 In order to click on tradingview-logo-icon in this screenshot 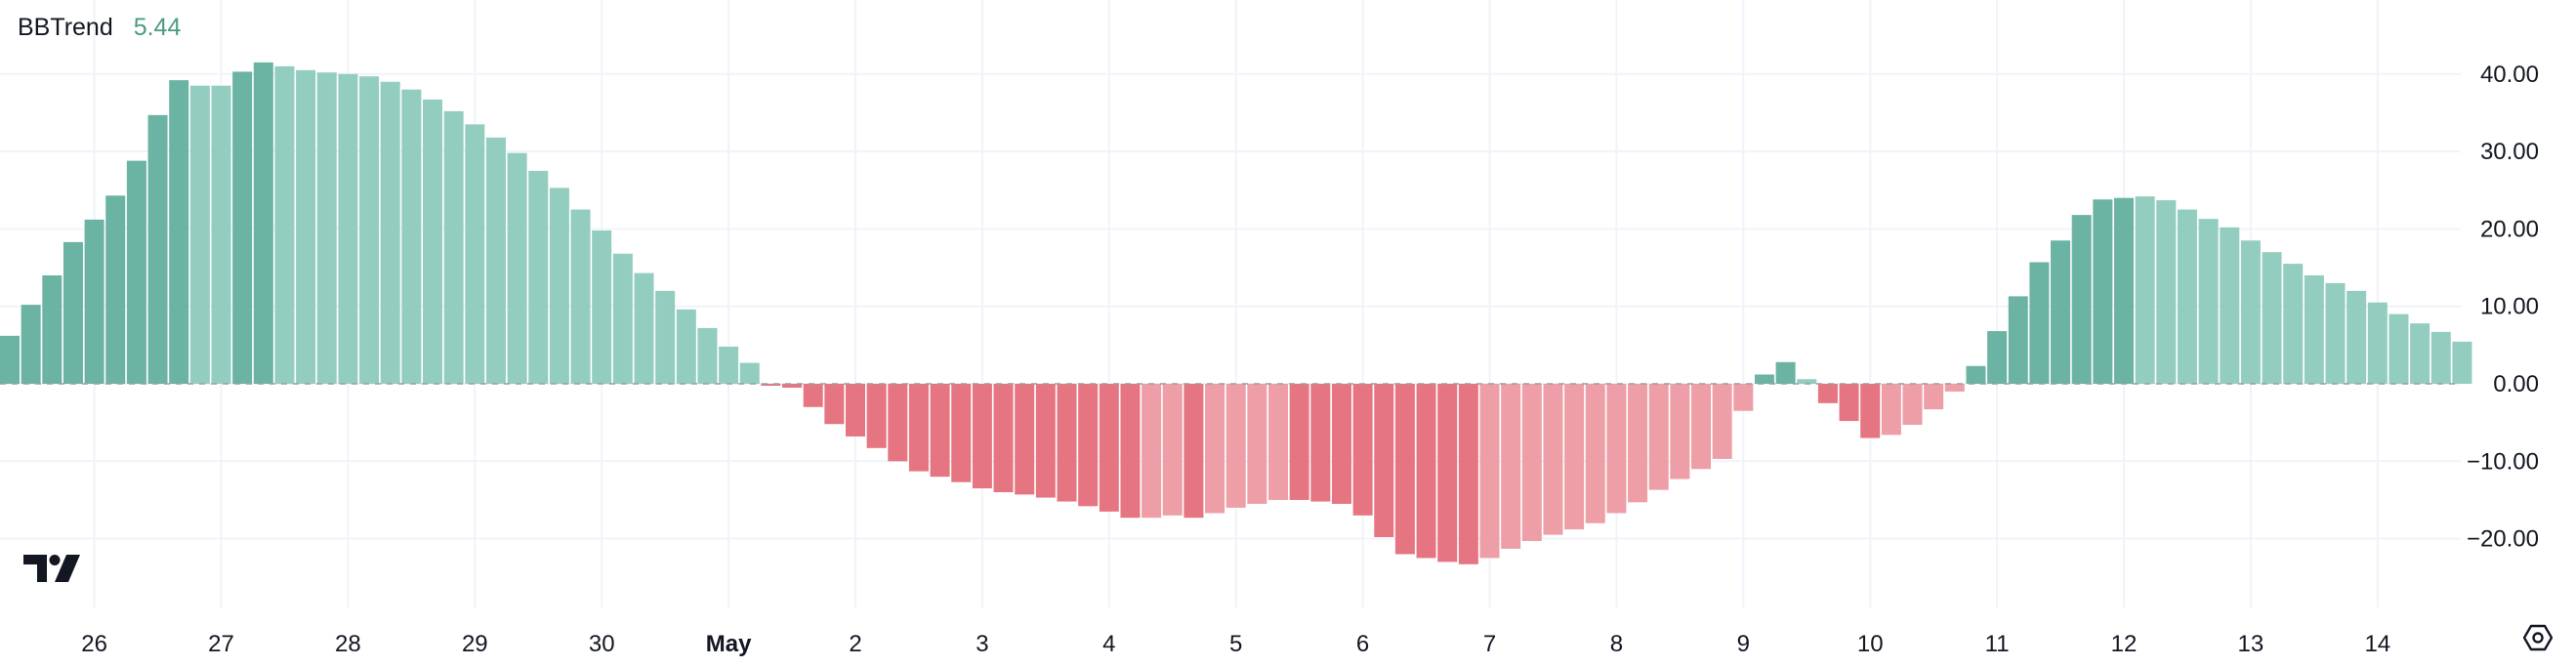, I will do `click(52, 572)`.